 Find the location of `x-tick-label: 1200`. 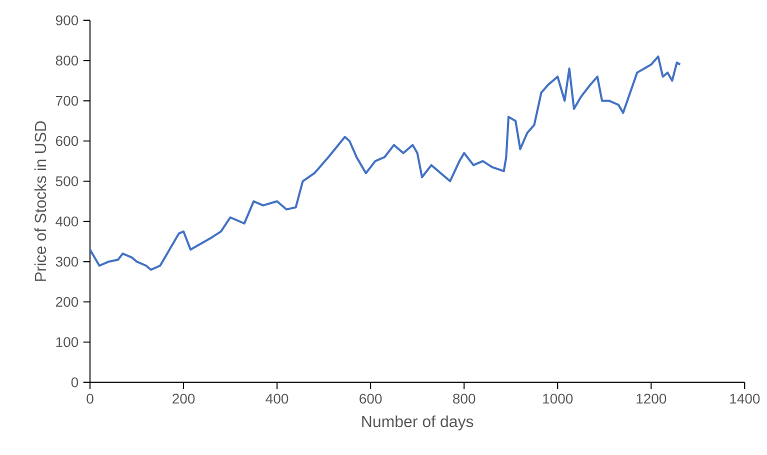

x-tick-label: 1200 is located at coordinates (651, 399).